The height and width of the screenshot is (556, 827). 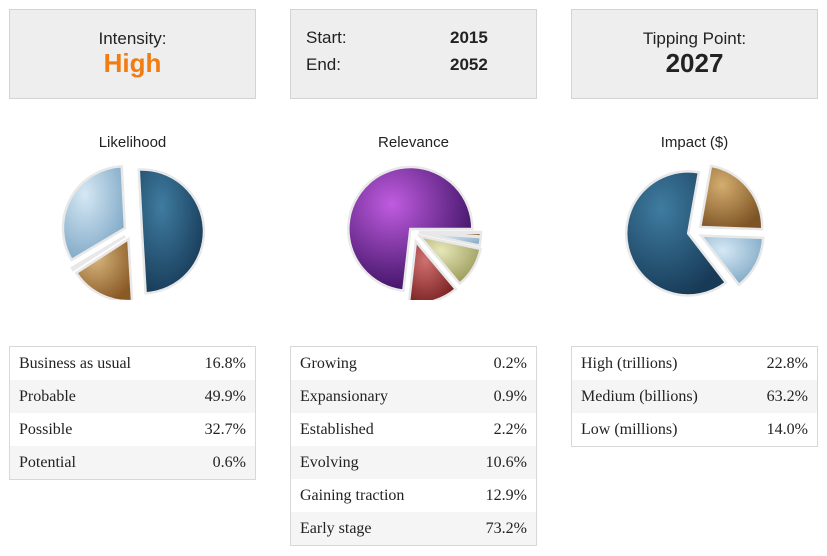 I want to click on table-row: Business as usual 16.8%, so click(x=133, y=364).